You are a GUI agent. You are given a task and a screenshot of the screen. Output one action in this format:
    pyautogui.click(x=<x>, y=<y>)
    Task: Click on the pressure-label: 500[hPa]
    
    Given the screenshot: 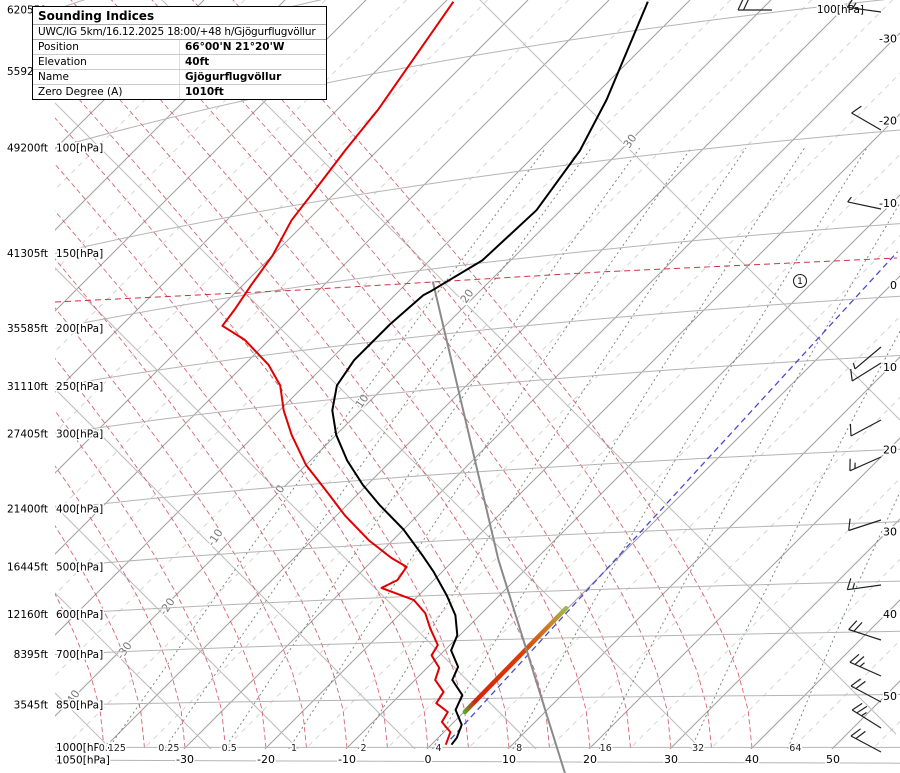 What is the action you would take?
    pyautogui.click(x=79, y=567)
    